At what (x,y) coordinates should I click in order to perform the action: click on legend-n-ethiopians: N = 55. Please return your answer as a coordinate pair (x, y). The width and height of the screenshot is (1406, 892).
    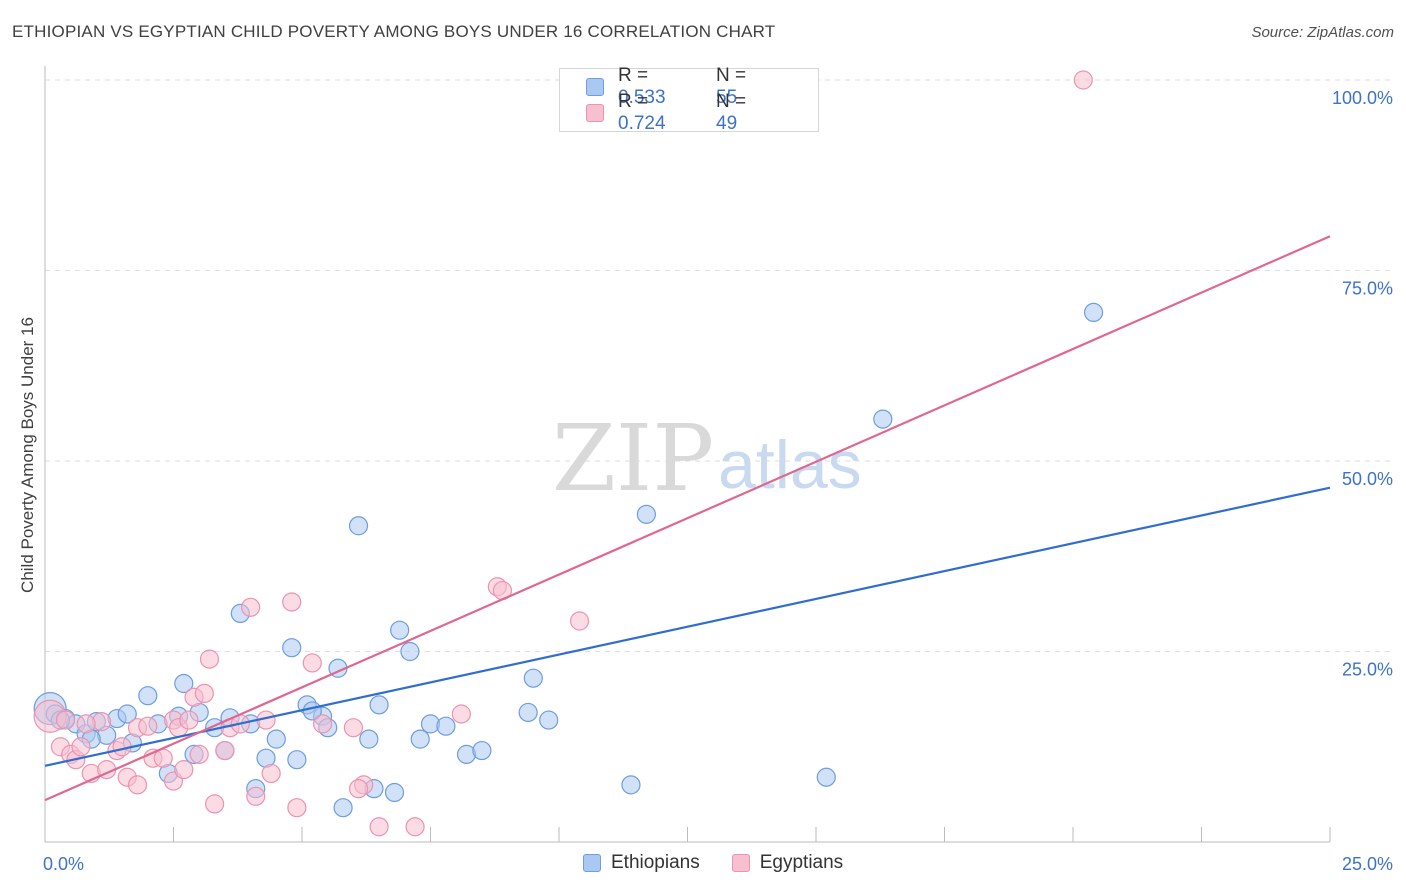
    Looking at the image, I should click on (731, 86).